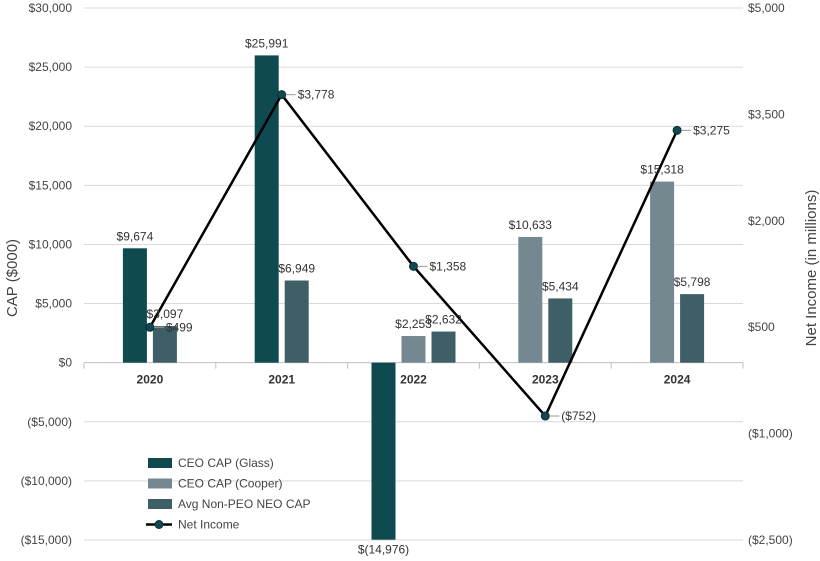 The height and width of the screenshot is (561, 820). What do you see at coordinates (560, 286) in the screenshot?
I see `bar-data-label: $5,434` at bounding box center [560, 286].